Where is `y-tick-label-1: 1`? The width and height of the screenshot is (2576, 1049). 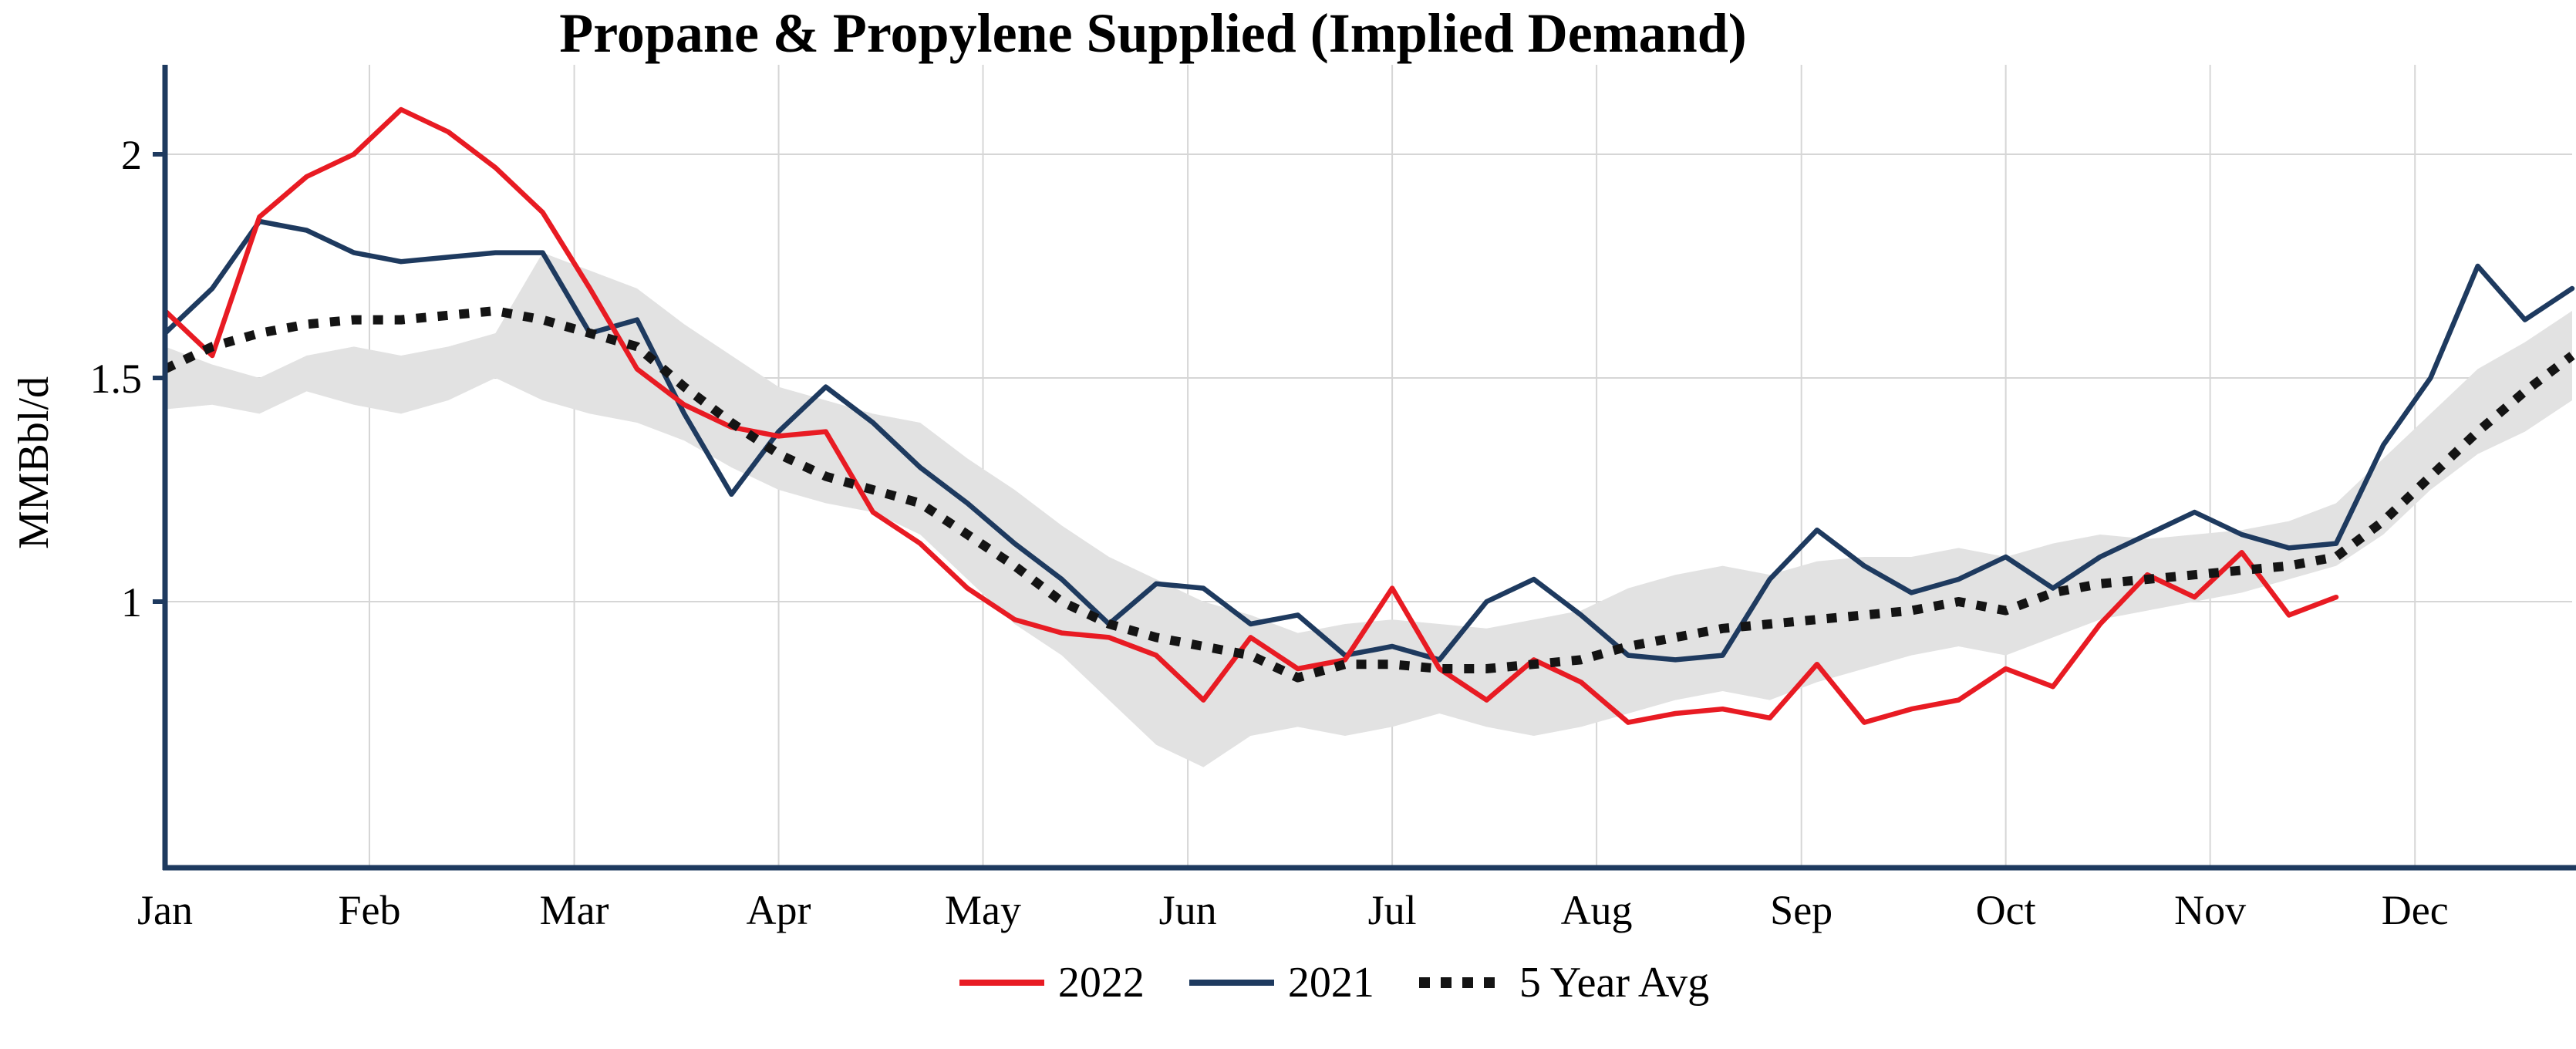 y-tick-label-1: 1 is located at coordinates (131, 603).